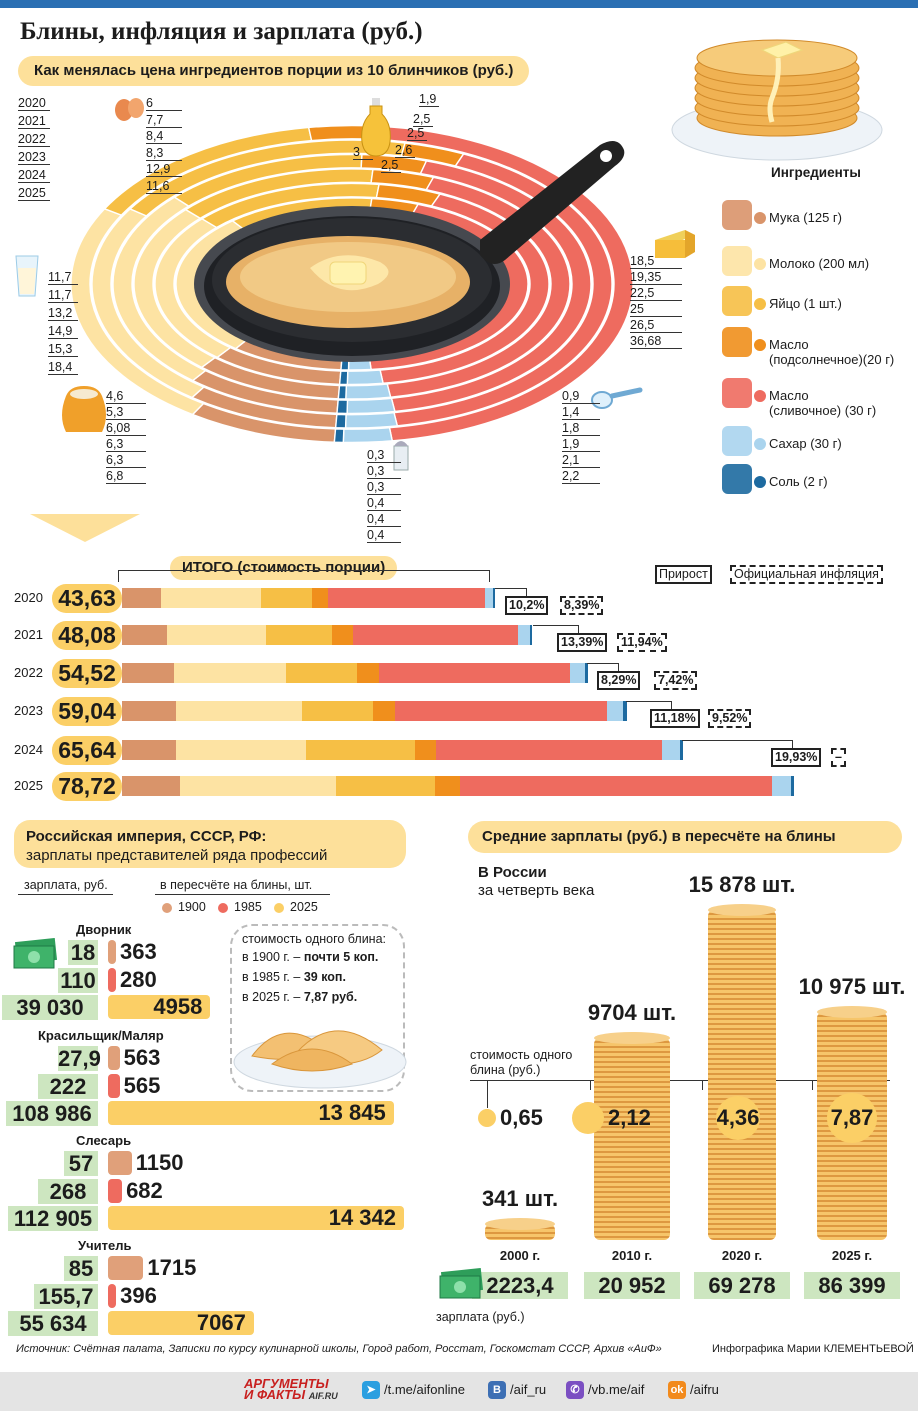 The width and height of the screenshot is (918, 1411). I want to click on ring-value-sugar-5: 2,2, so click(581, 476).